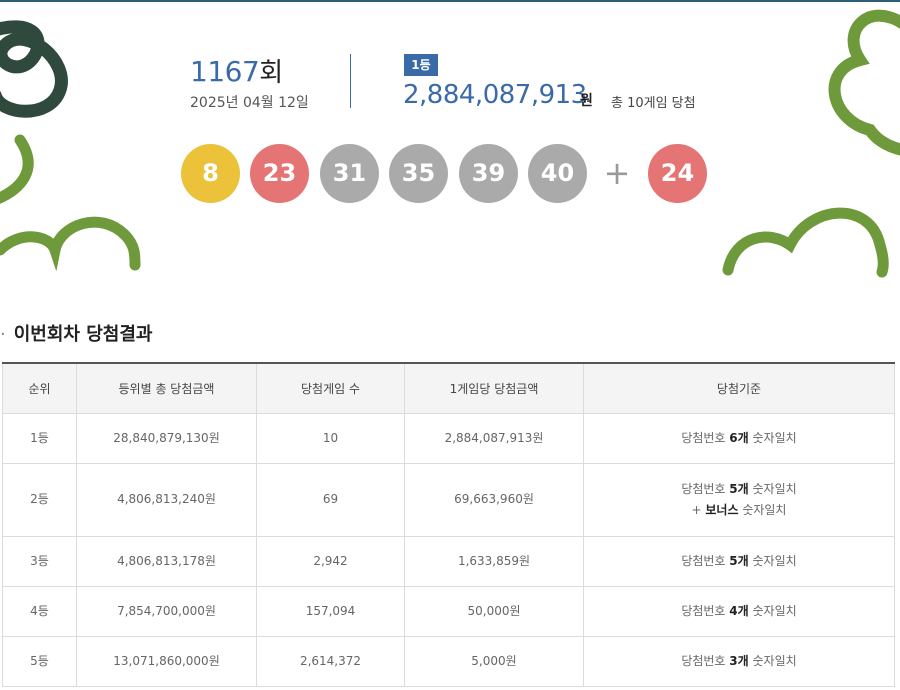 This screenshot has width=900, height=690. I want to click on total-prize-cell: 4,806,813,240원, so click(166, 499).